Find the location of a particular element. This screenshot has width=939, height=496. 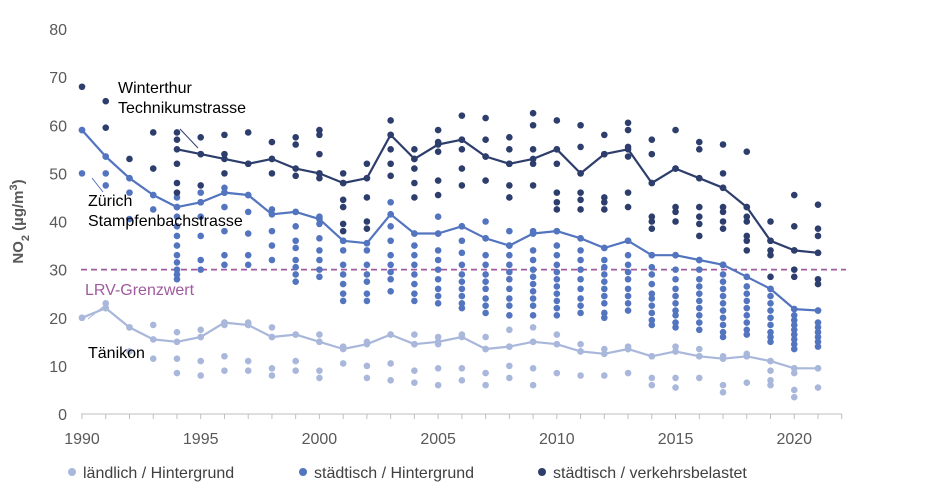

annotation-label: Technikumstrasse is located at coordinates (182, 108).